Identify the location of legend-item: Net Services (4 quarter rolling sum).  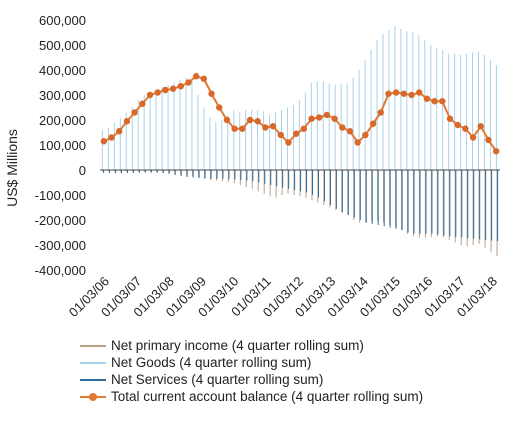
(293, 379).